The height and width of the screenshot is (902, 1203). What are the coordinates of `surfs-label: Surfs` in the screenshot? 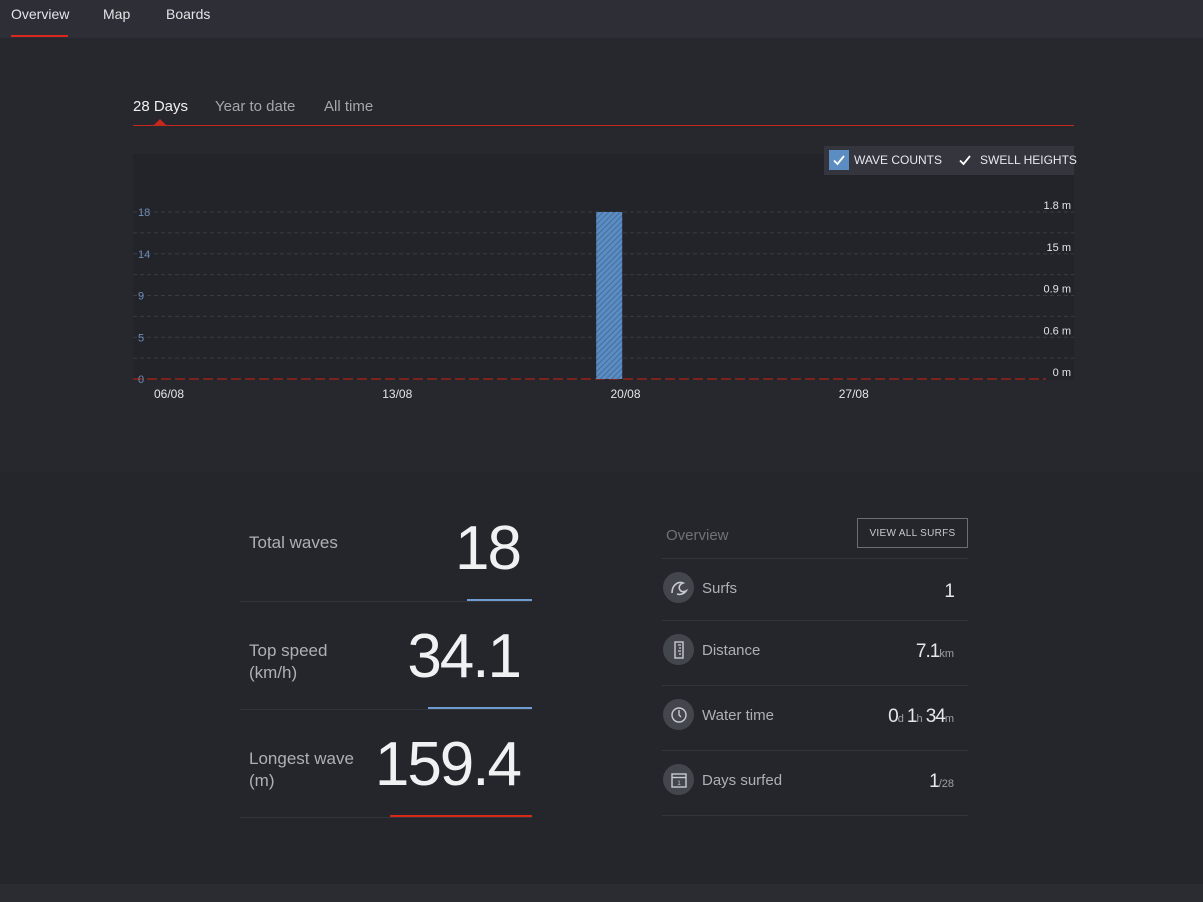 It's located at (720, 588).